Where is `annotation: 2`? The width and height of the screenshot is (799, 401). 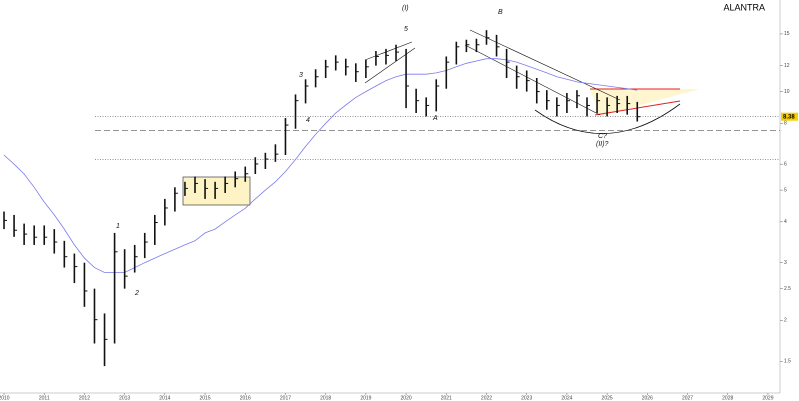
annotation: 2 is located at coordinates (136, 293).